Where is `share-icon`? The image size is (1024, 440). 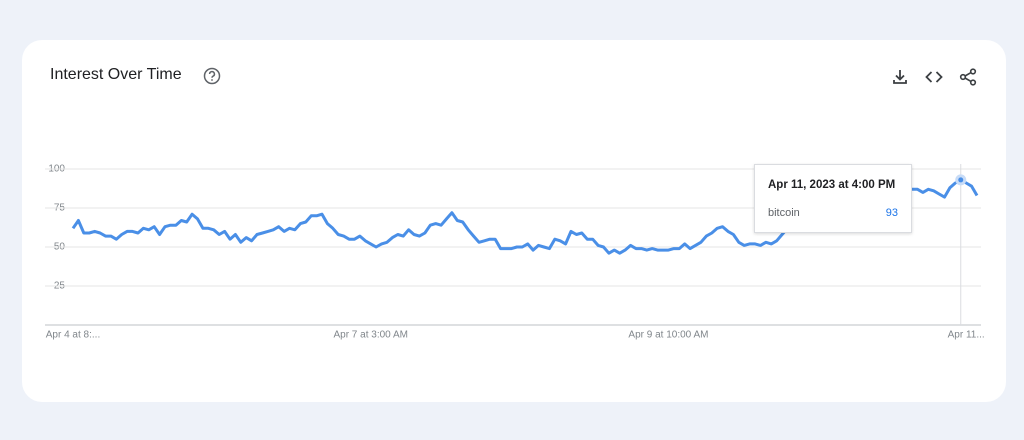 share-icon is located at coordinates (968, 77).